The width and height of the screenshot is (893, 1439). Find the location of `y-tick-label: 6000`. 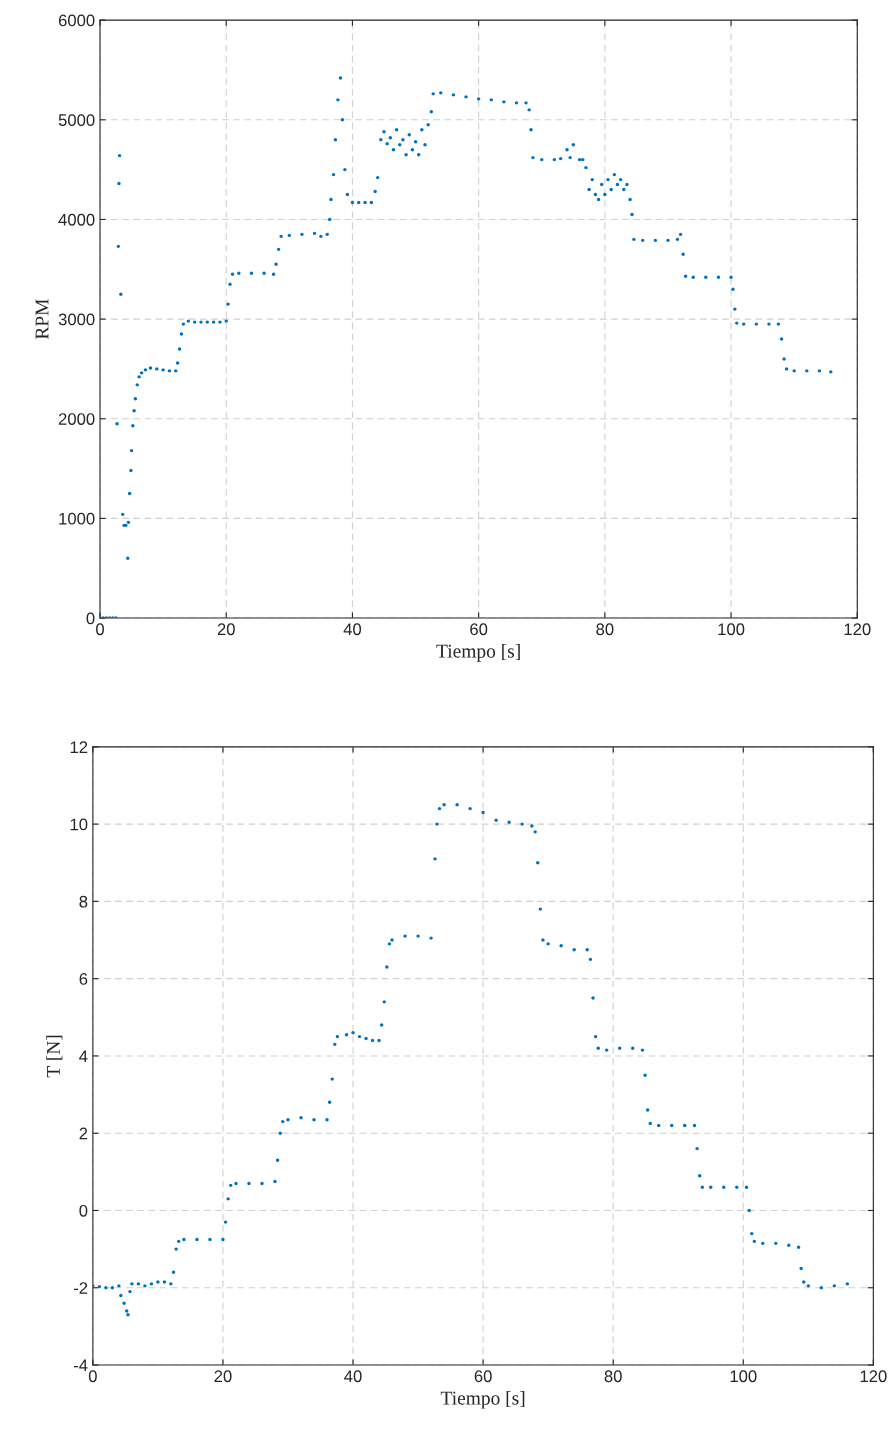

y-tick-label: 6000 is located at coordinates (76, 20).